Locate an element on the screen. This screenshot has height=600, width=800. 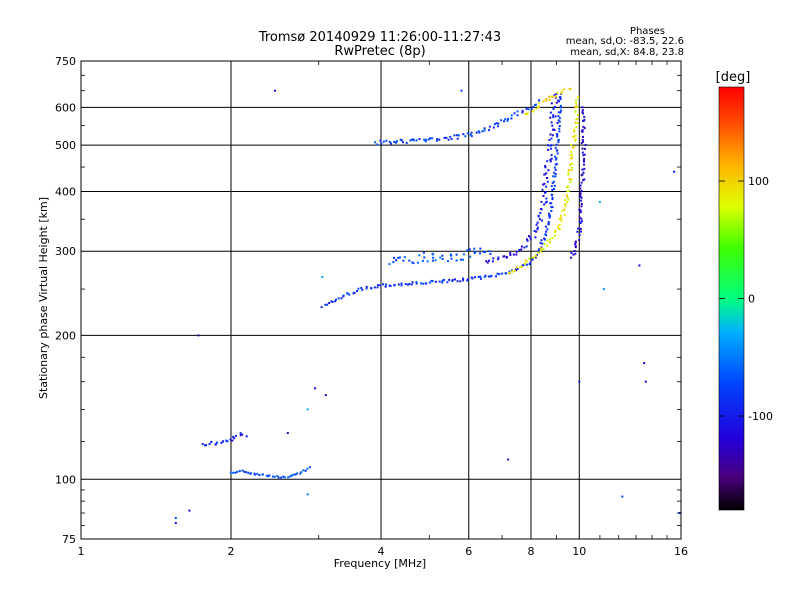
y-tick-label: 500 is located at coordinates (65, 145).